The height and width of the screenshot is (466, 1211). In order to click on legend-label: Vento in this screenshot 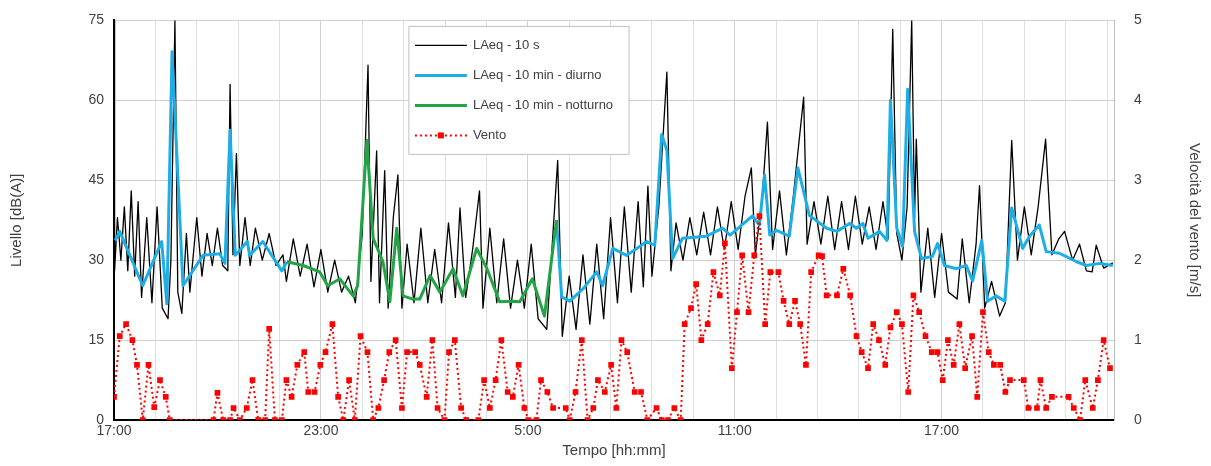, I will do `click(489, 134)`.